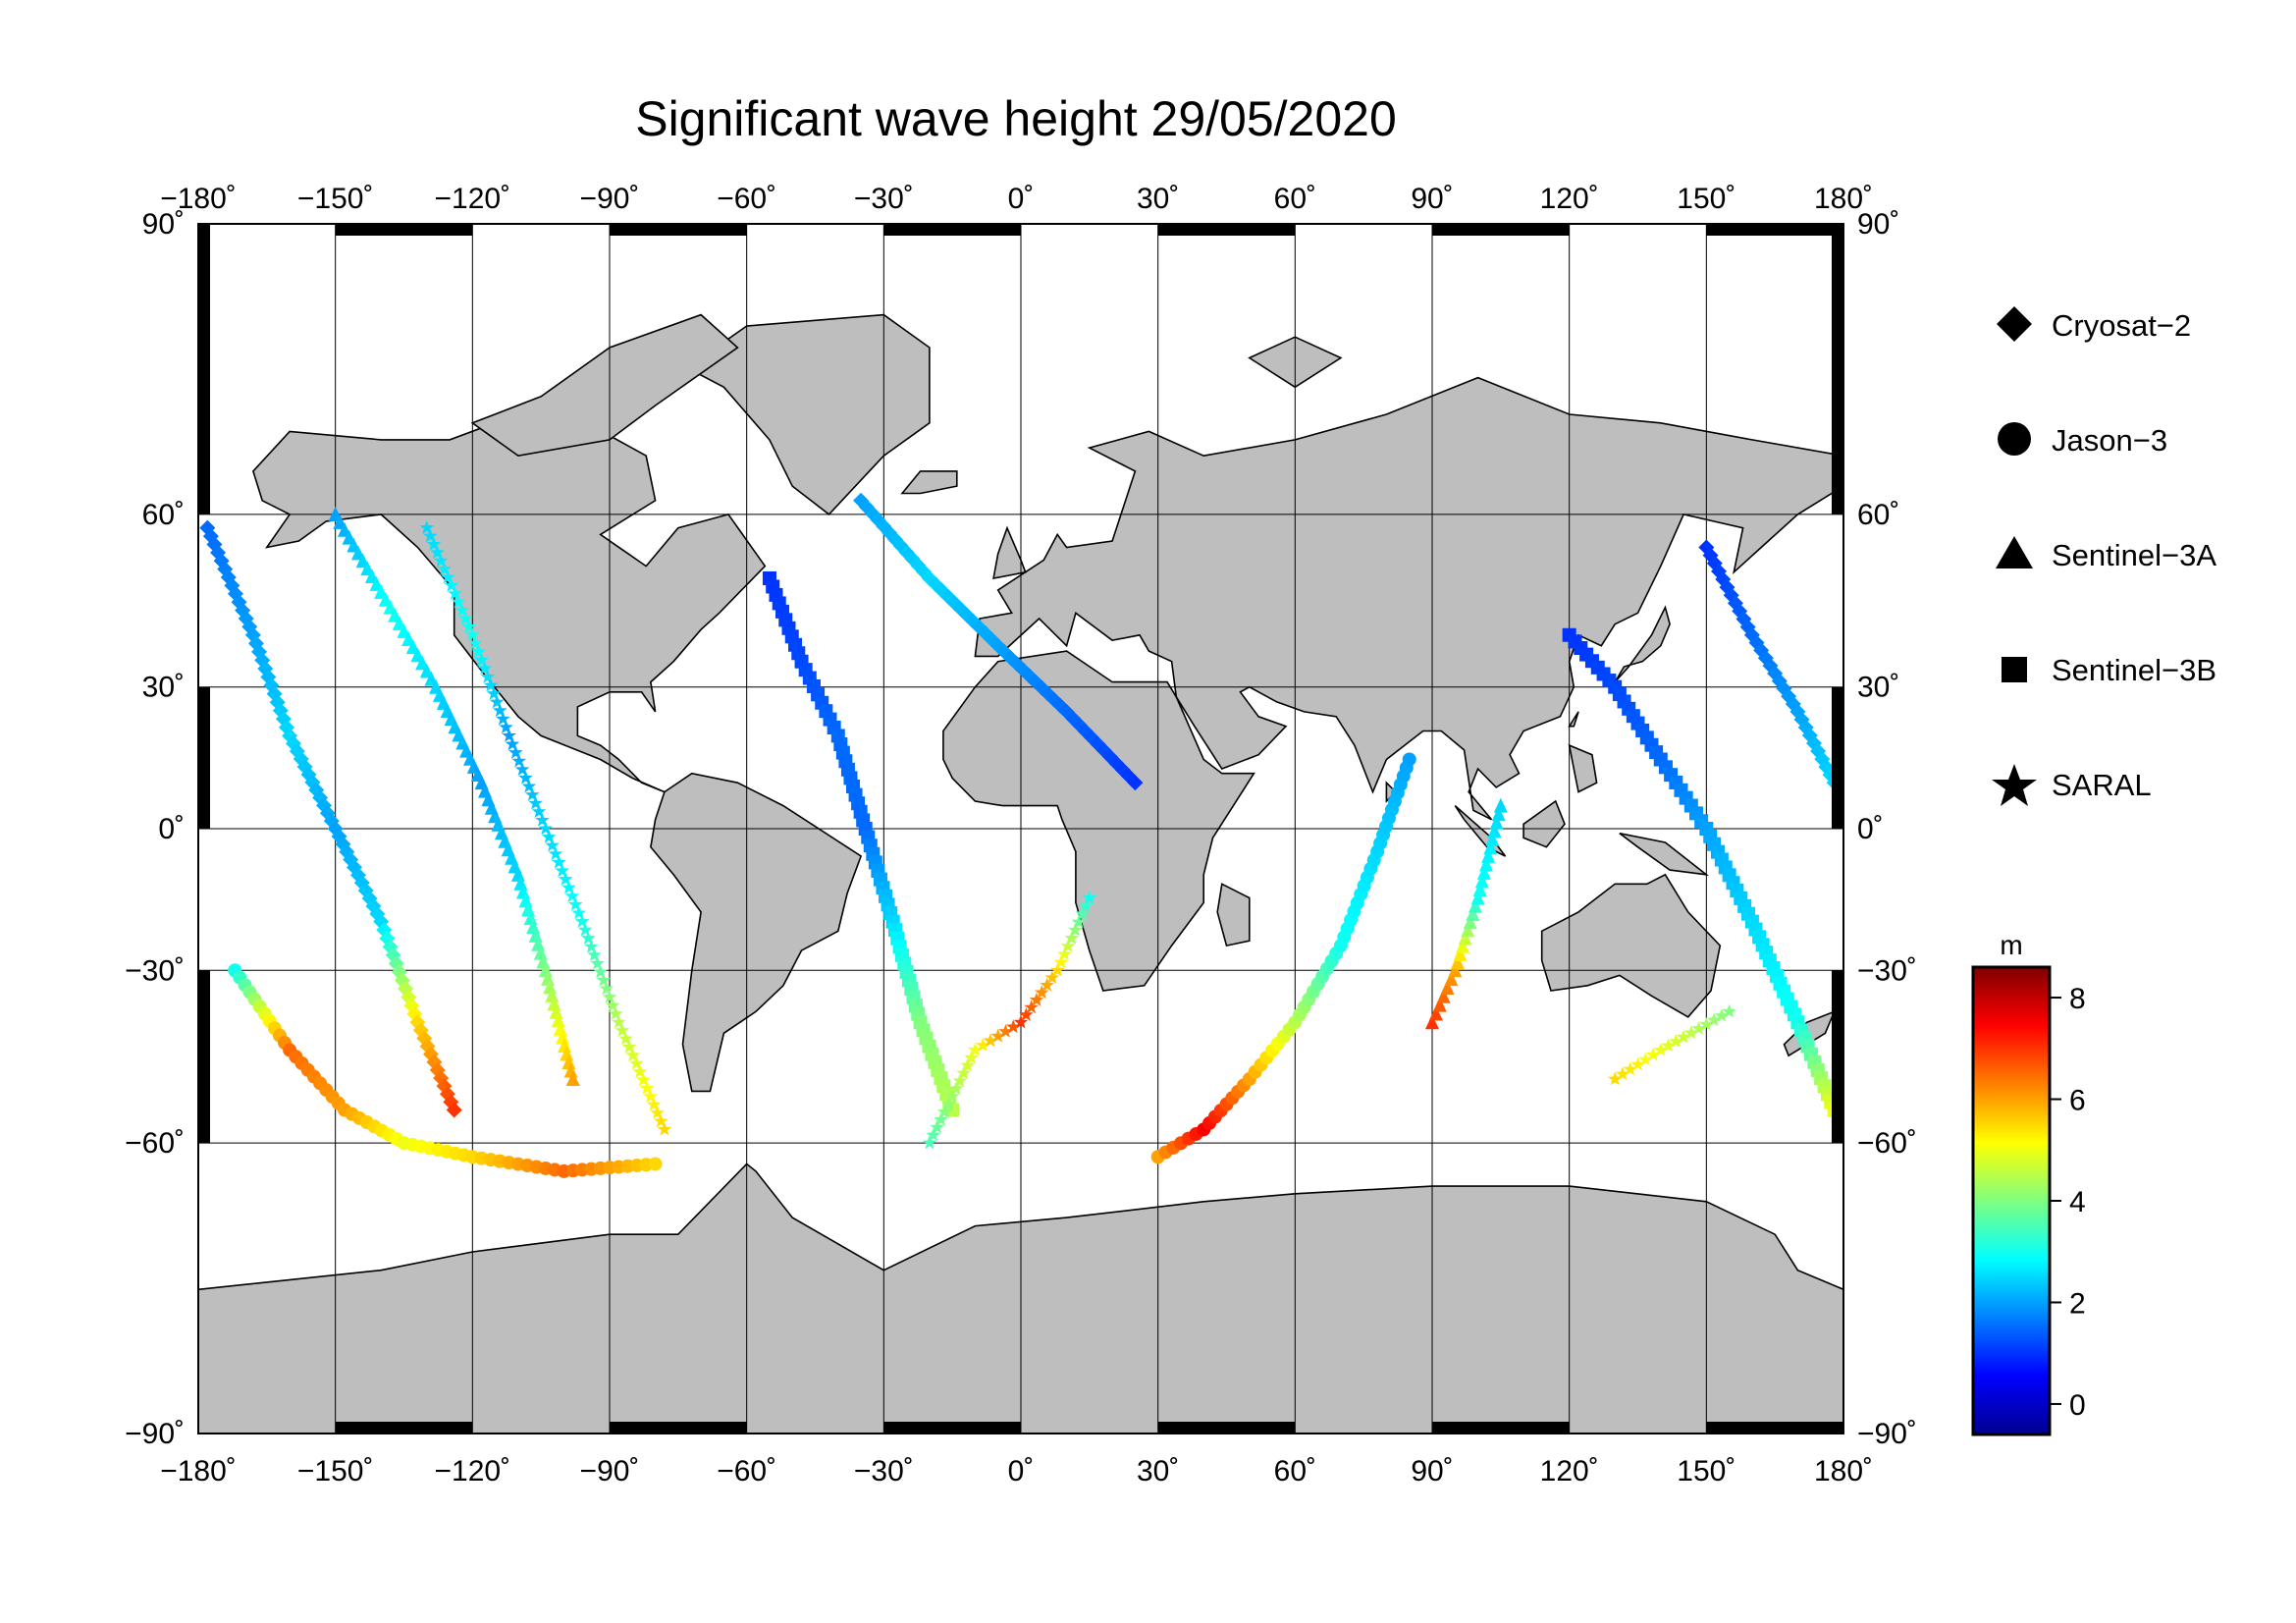 The height and width of the screenshot is (1623, 2296). Describe the element at coordinates (2012, 1200) in the screenshot. I see `colorbar-gradient` at that location.